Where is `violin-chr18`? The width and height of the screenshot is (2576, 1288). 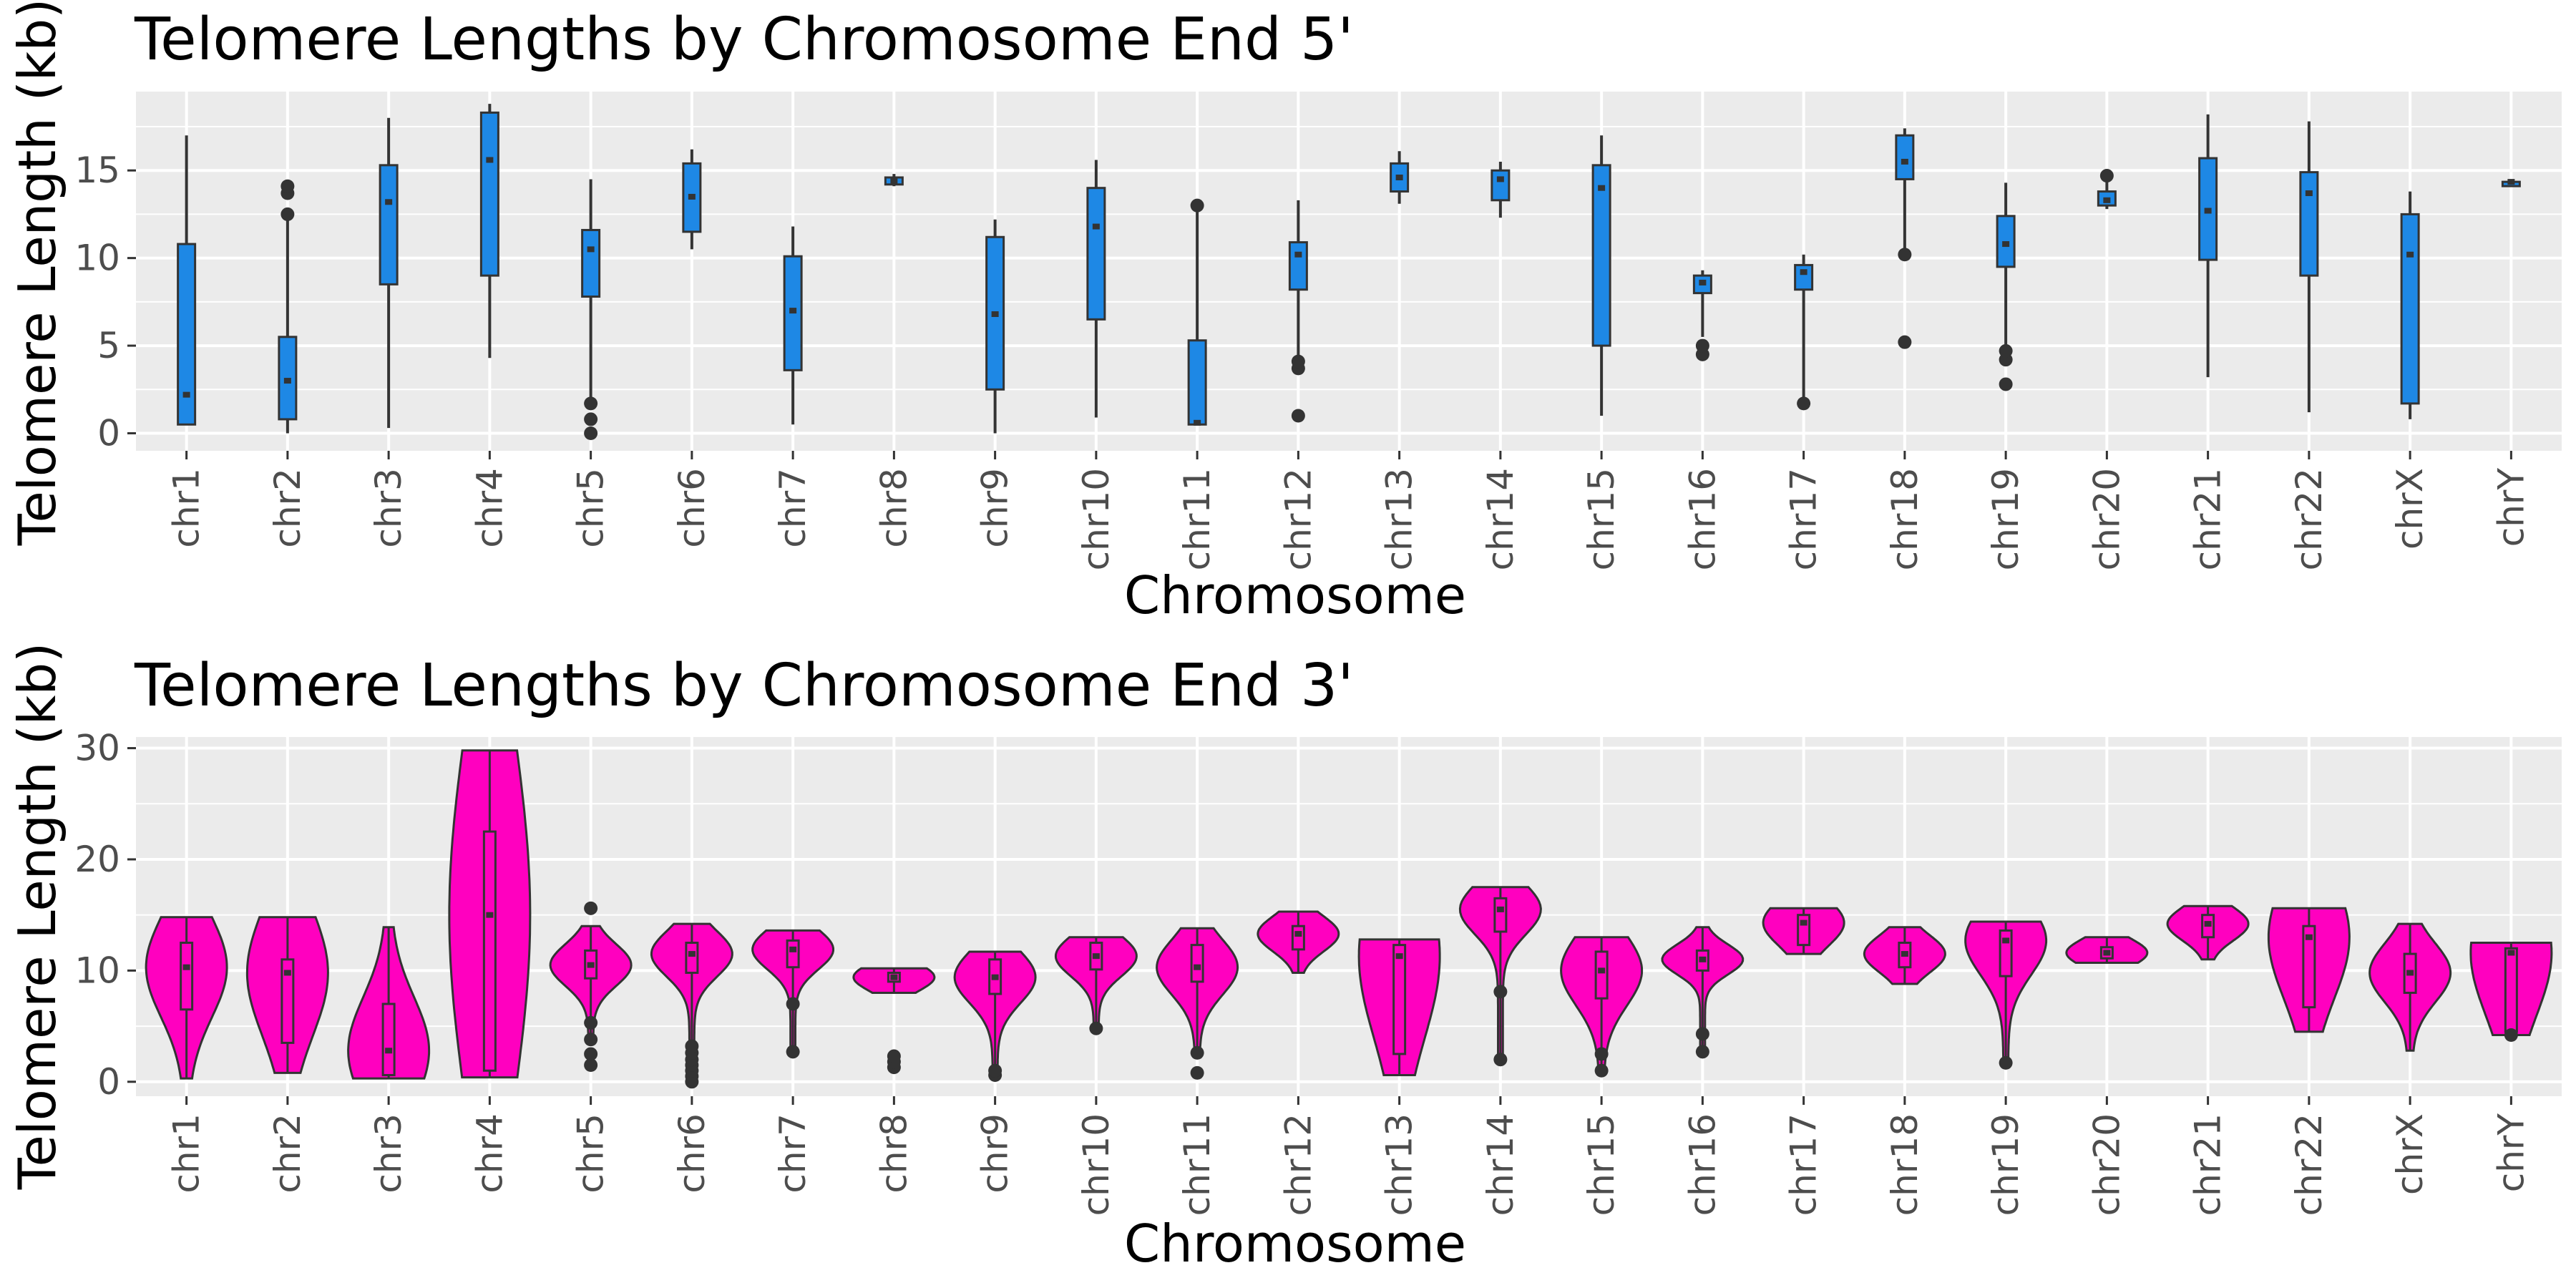 violin-chr18 is located at coordinates (1905, 238).